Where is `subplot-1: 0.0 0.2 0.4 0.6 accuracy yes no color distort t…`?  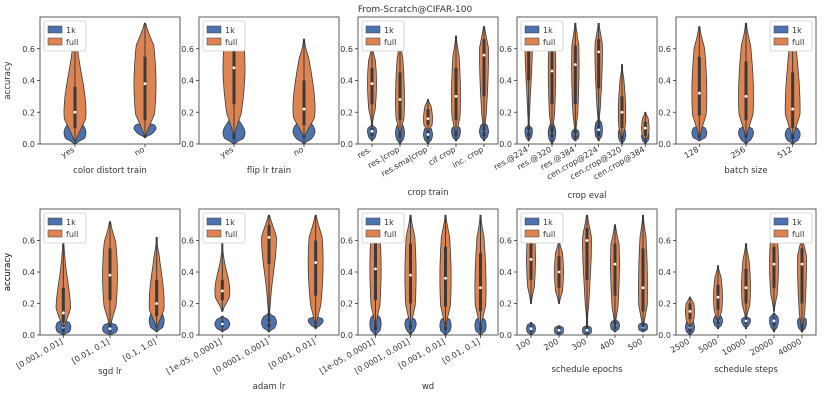 subplot-1: 0.0 0.2 0.4 0.6 accuracy yes no color distort t… is located at coordinates (92, 96).